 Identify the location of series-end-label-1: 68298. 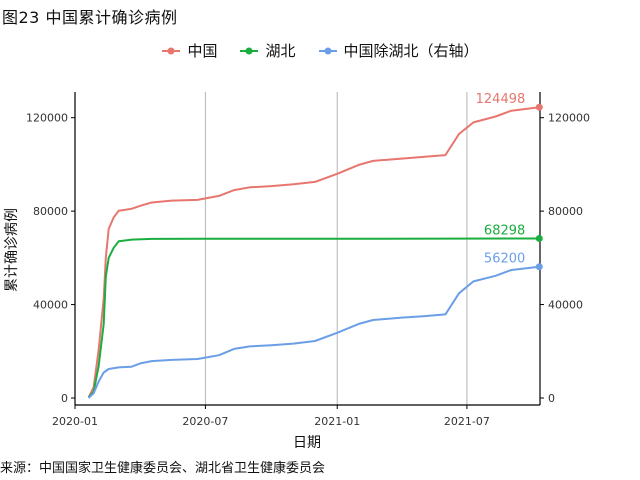
(504, 230).